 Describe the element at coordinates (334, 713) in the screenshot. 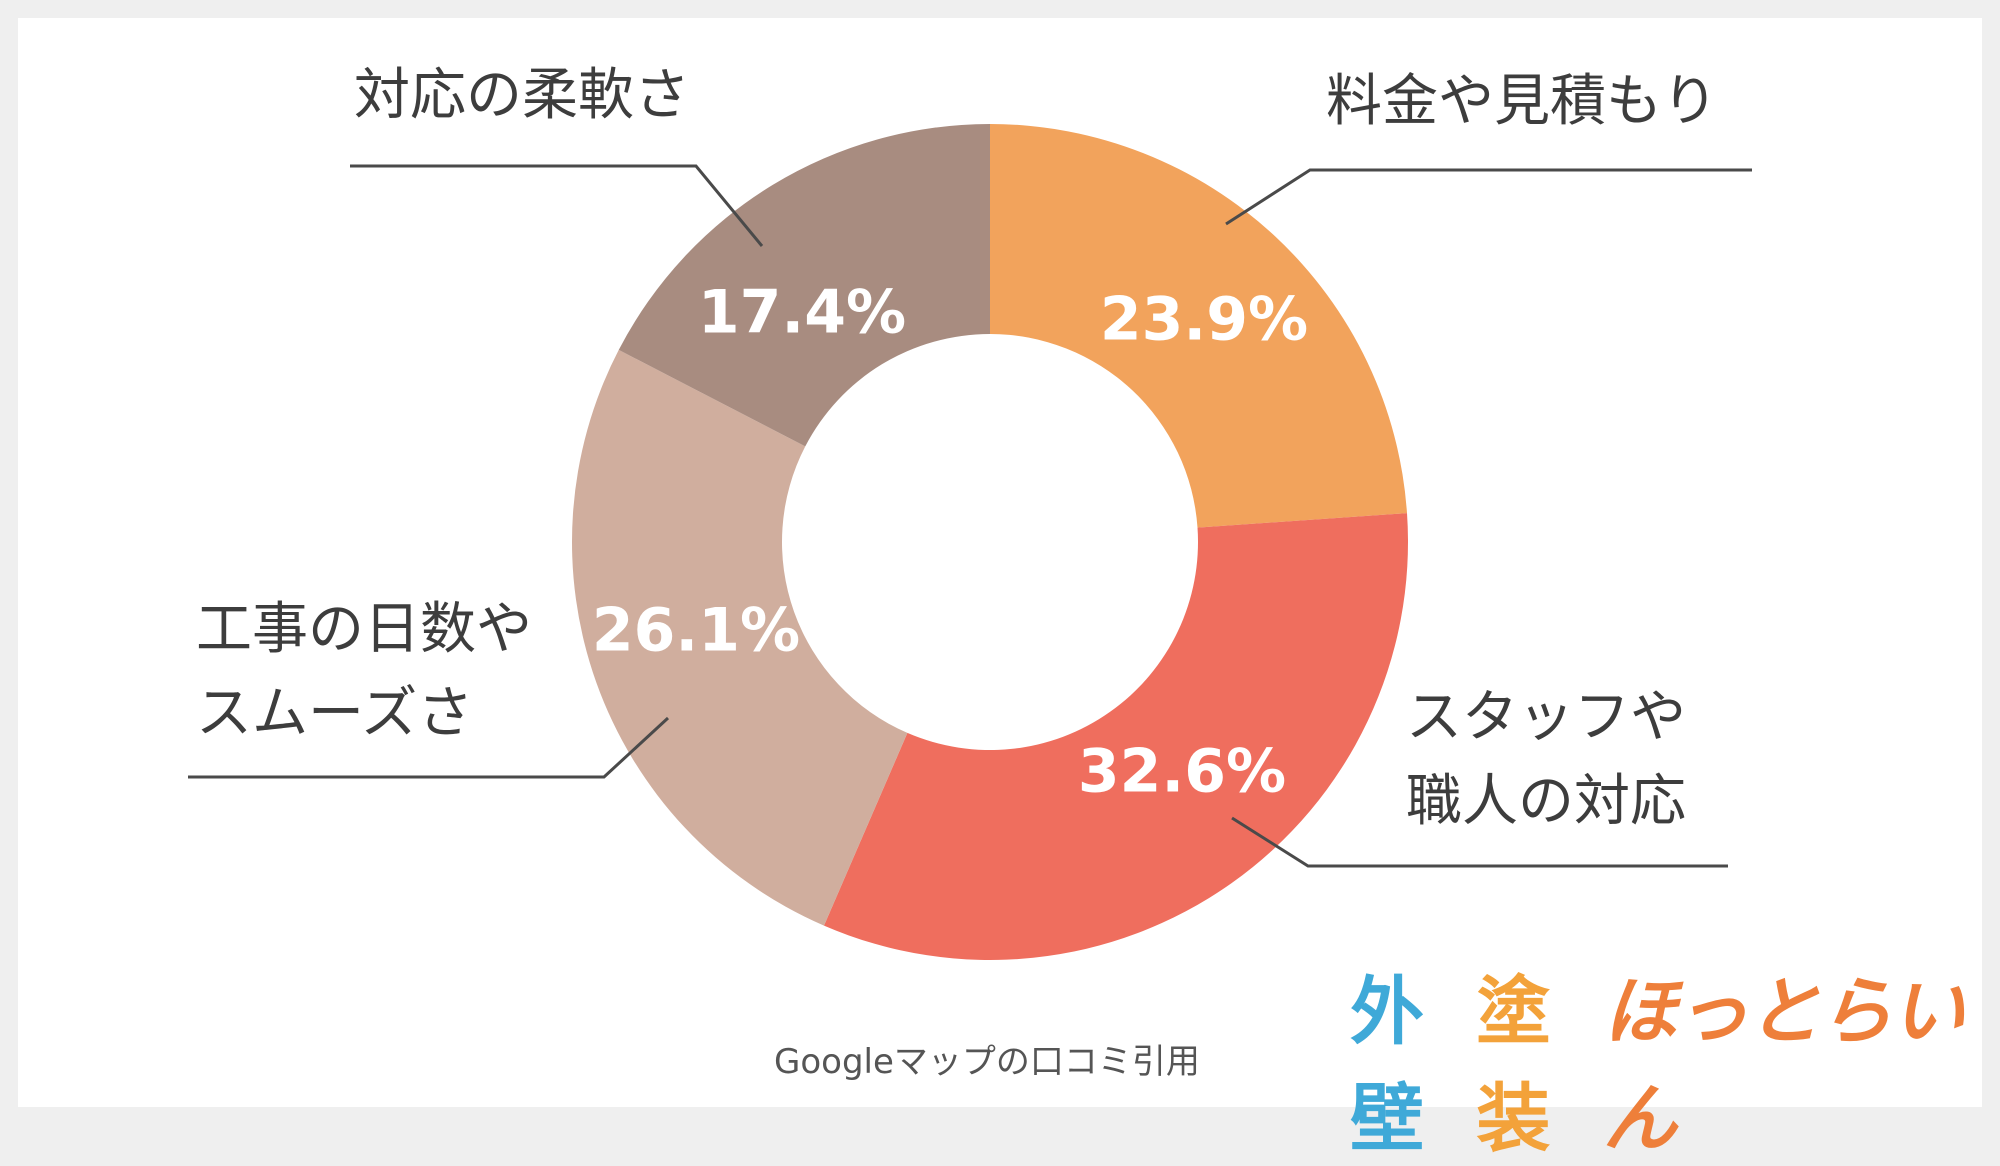

I see `category-label-3-line-2: スムーズさ` at that location.